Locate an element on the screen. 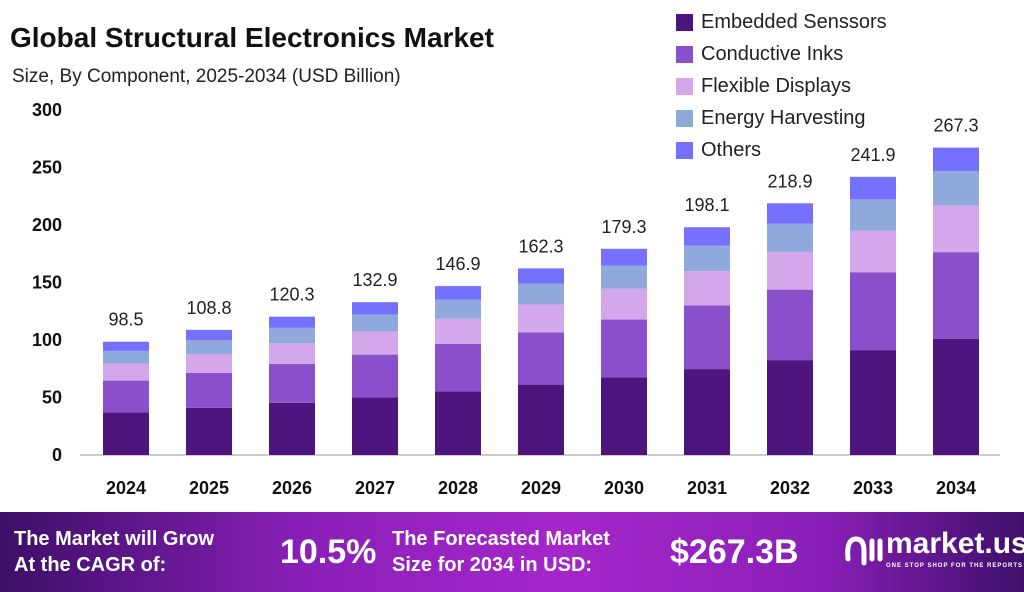  data-label-total: 146.9 is located at coordinates (457, 264).